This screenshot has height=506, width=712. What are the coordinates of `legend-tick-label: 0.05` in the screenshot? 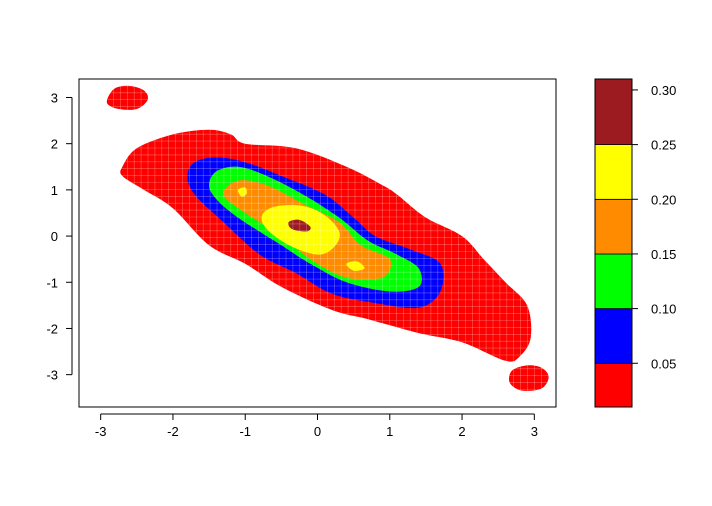 It's located at (663, 363).